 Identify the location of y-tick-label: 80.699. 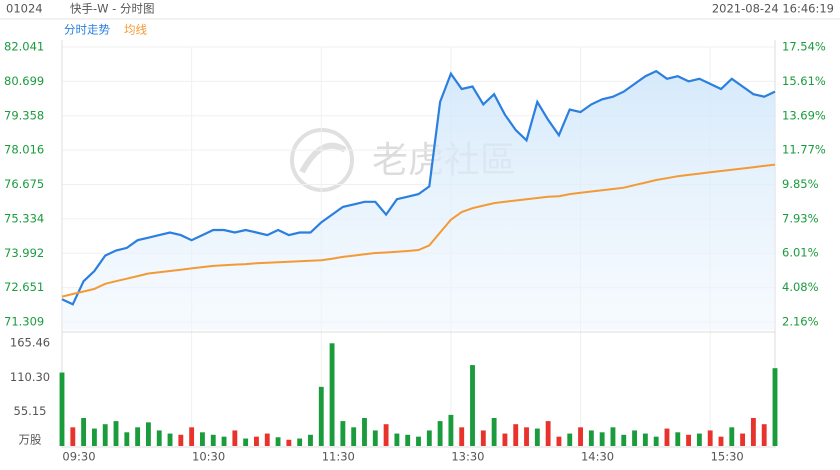
(24, 81).